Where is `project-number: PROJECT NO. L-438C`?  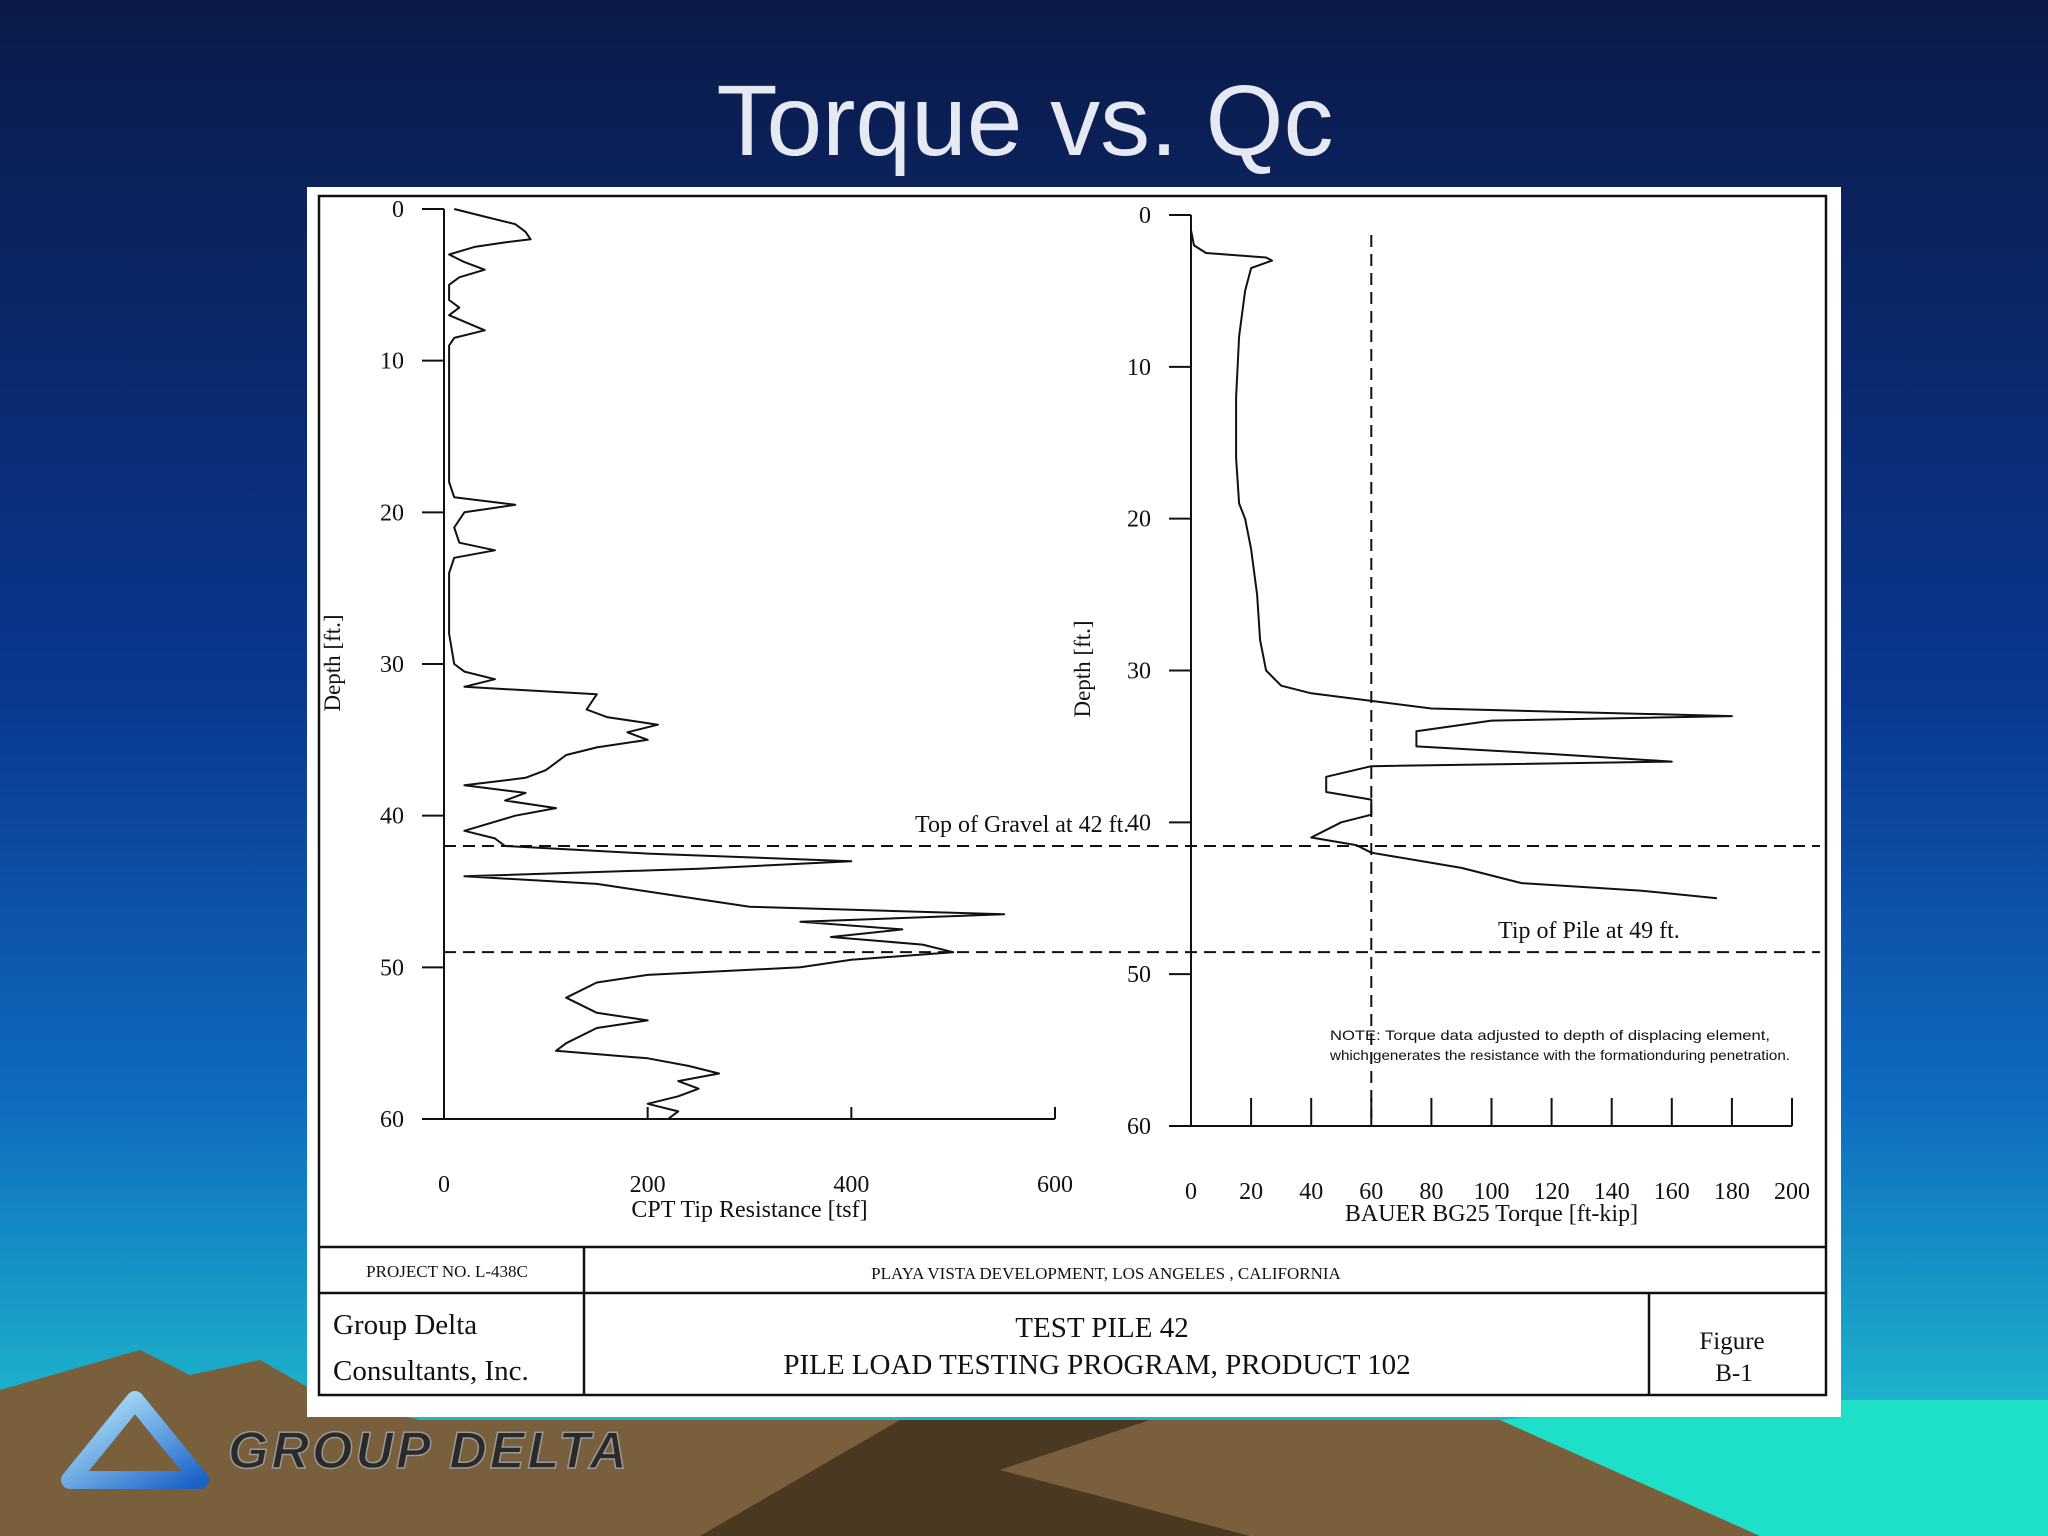 project-number: PROJECT NO. L-438C is located at coordinates (447, 1271).